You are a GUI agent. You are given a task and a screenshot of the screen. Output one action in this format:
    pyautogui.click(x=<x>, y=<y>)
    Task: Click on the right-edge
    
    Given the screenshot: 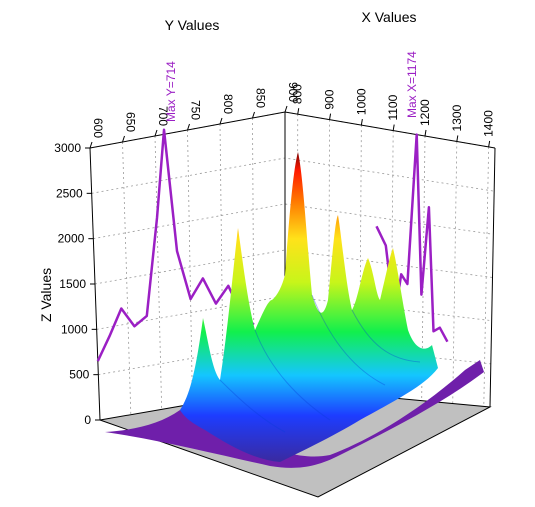 What is the action you would take?
    pyautogui.click(x=492, y=277)
    